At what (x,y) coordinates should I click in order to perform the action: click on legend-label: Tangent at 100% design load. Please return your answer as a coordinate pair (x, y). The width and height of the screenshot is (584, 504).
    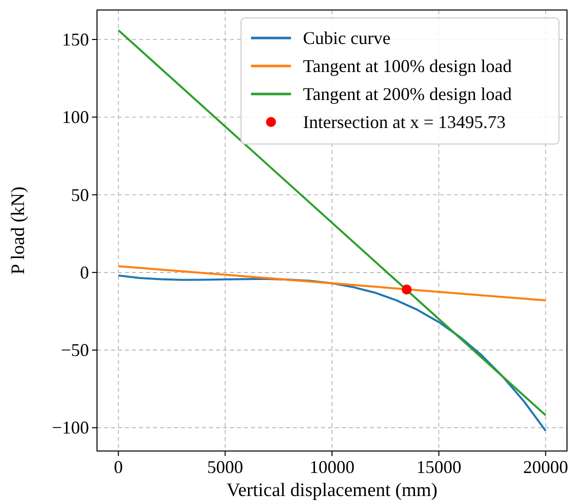
    Looking at the image, I should click on (407, 66).